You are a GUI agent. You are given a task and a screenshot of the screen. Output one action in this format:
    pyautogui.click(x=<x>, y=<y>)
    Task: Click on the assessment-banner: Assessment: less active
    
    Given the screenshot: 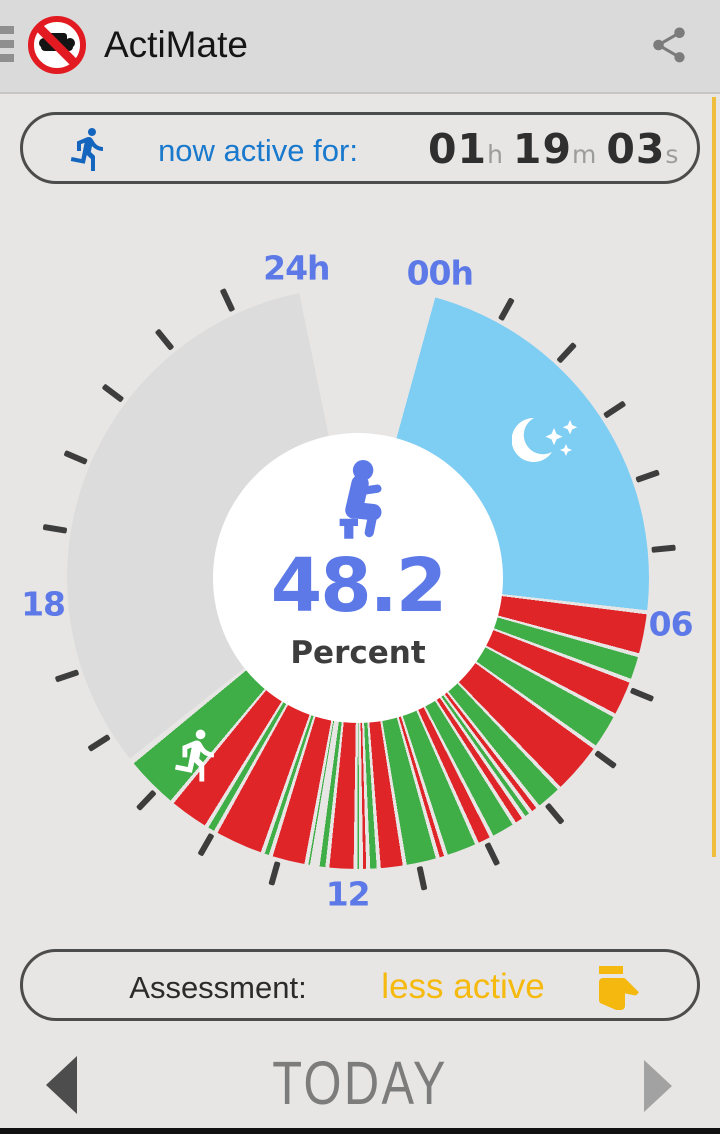 What is the action you would take?
    pyautogui.click(x=360, y=985)
    